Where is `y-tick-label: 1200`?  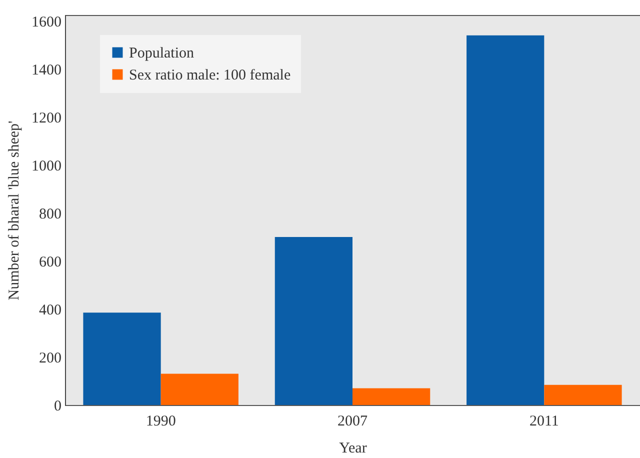
y-tick-label: 1200 is located at coordinates (47, 118).